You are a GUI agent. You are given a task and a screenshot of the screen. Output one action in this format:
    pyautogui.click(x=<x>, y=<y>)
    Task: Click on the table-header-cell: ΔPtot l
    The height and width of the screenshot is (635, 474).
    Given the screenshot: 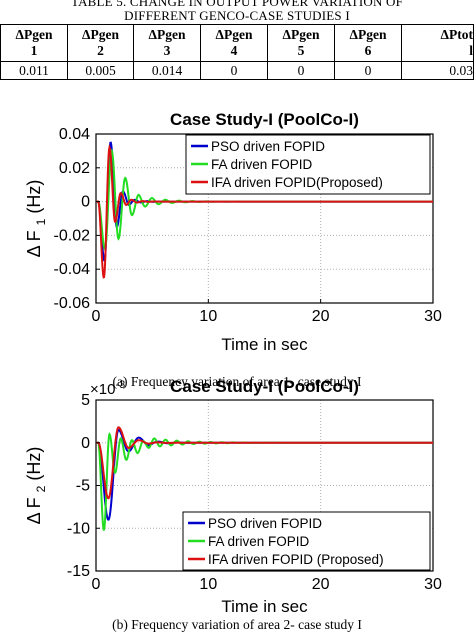 What is the action you would take?
    pyautogui.click(x=437, y=43)
    